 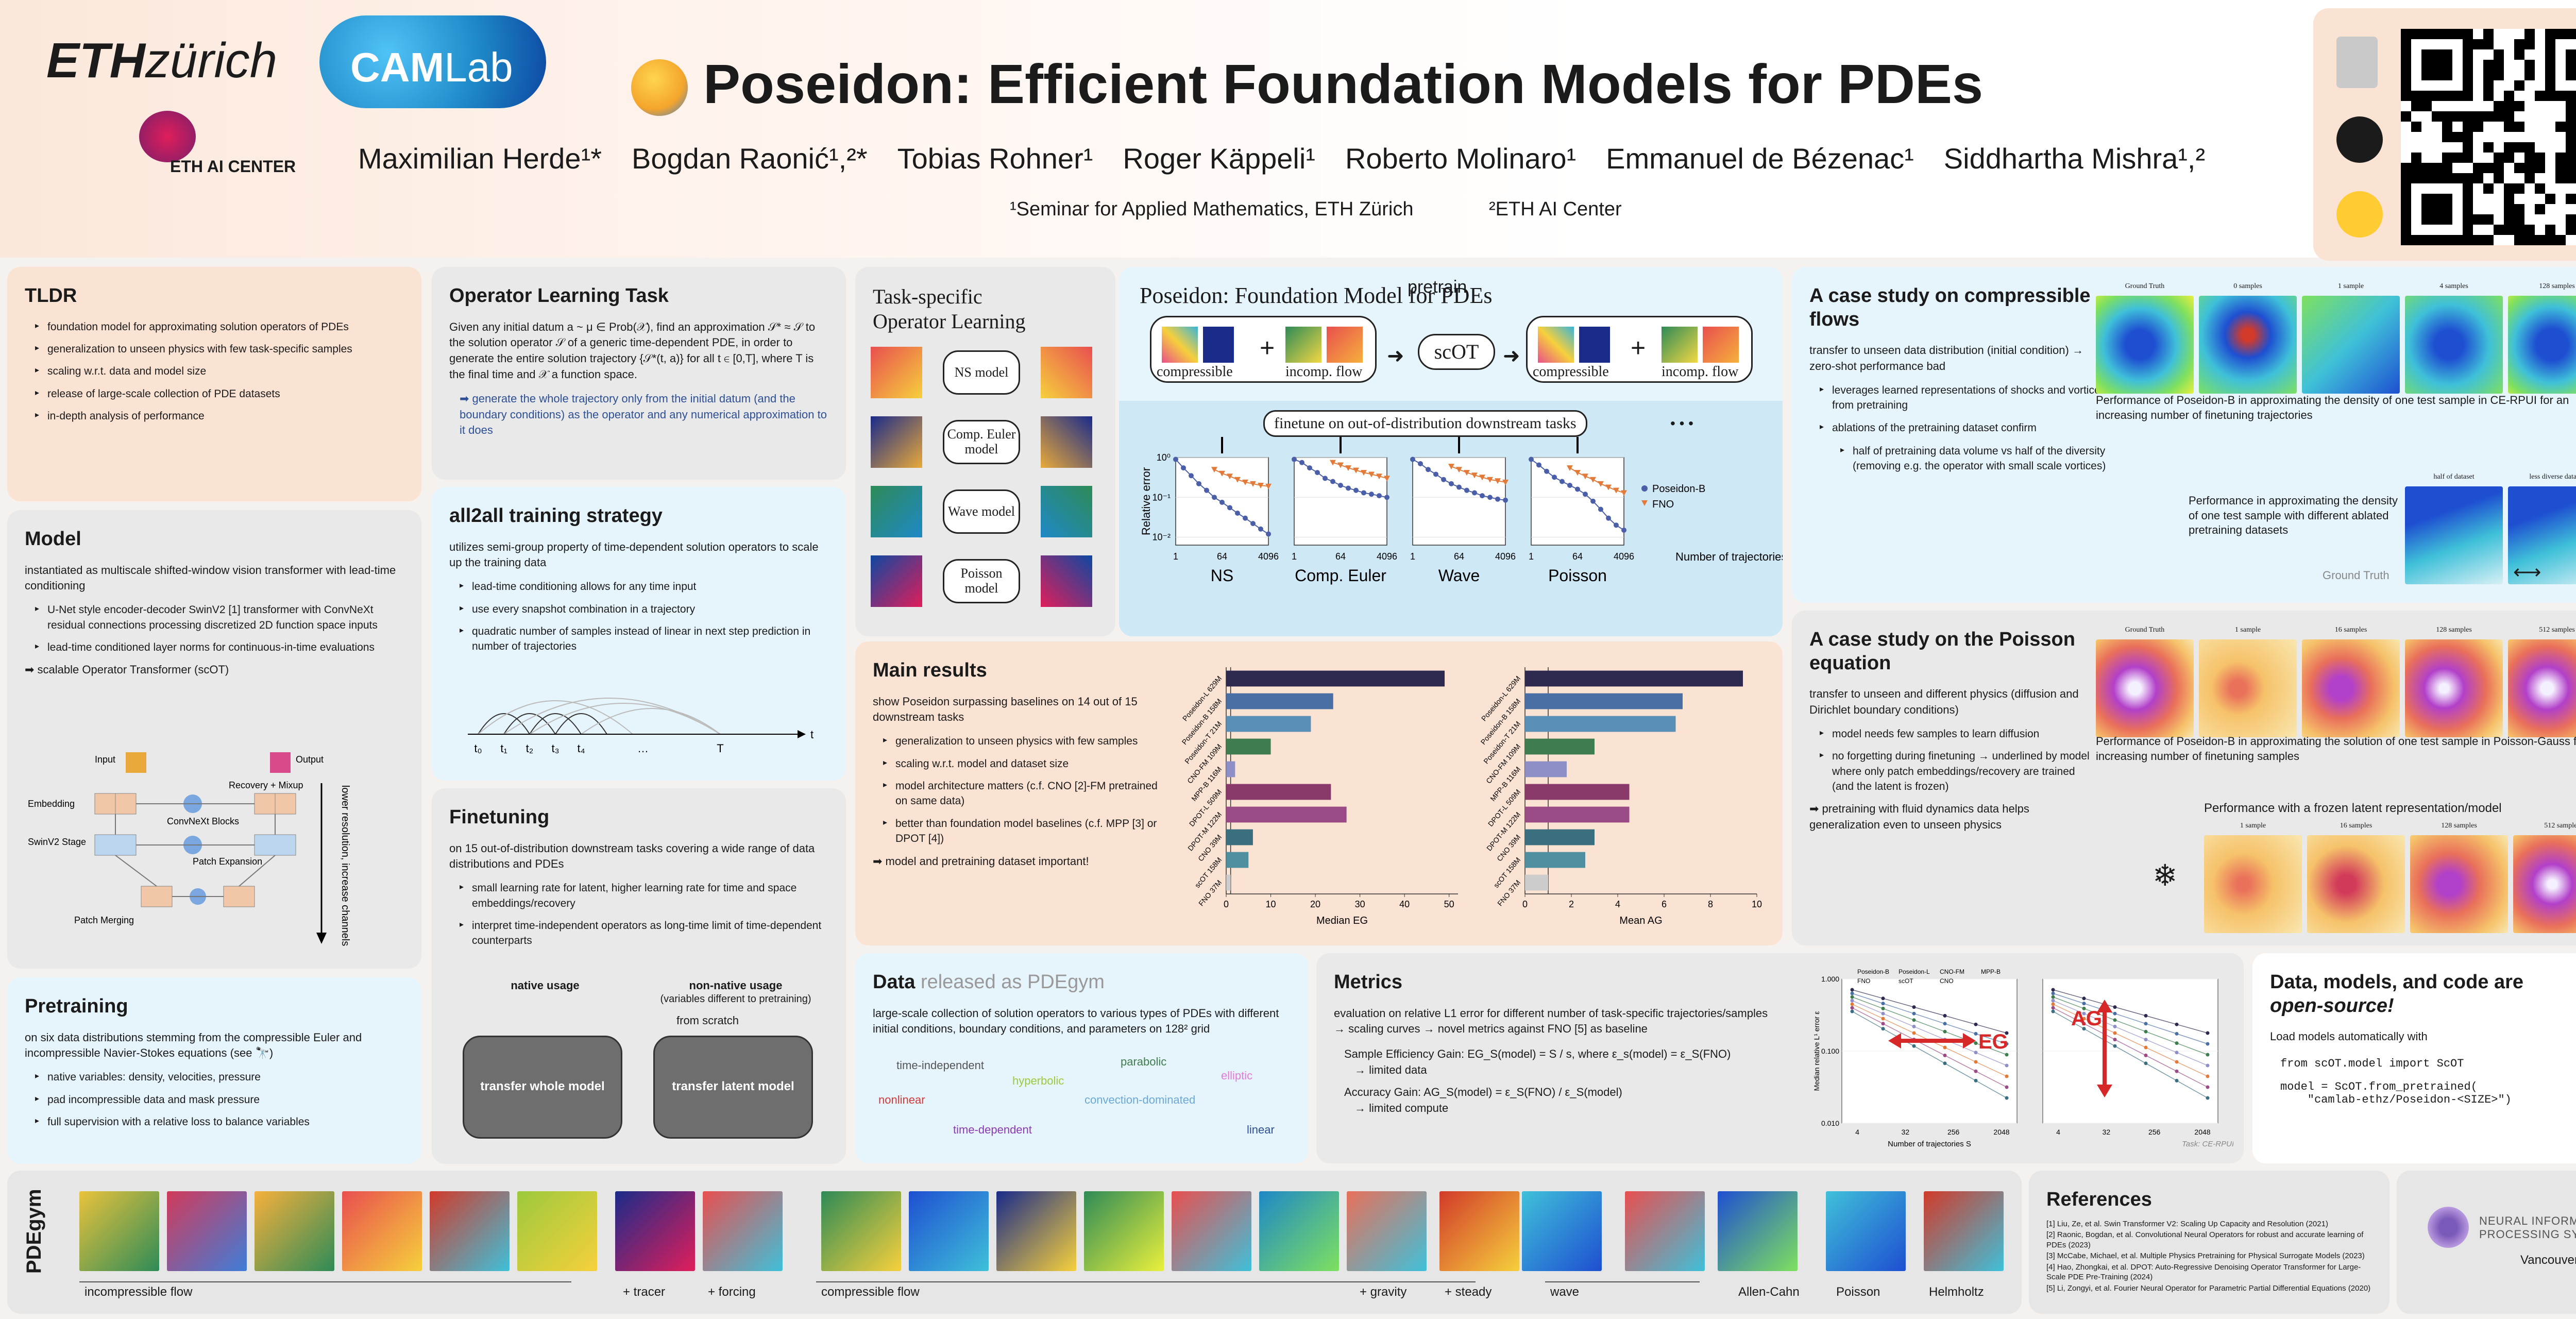 I want to click on paper-icon, so click(x=2357, y=62).